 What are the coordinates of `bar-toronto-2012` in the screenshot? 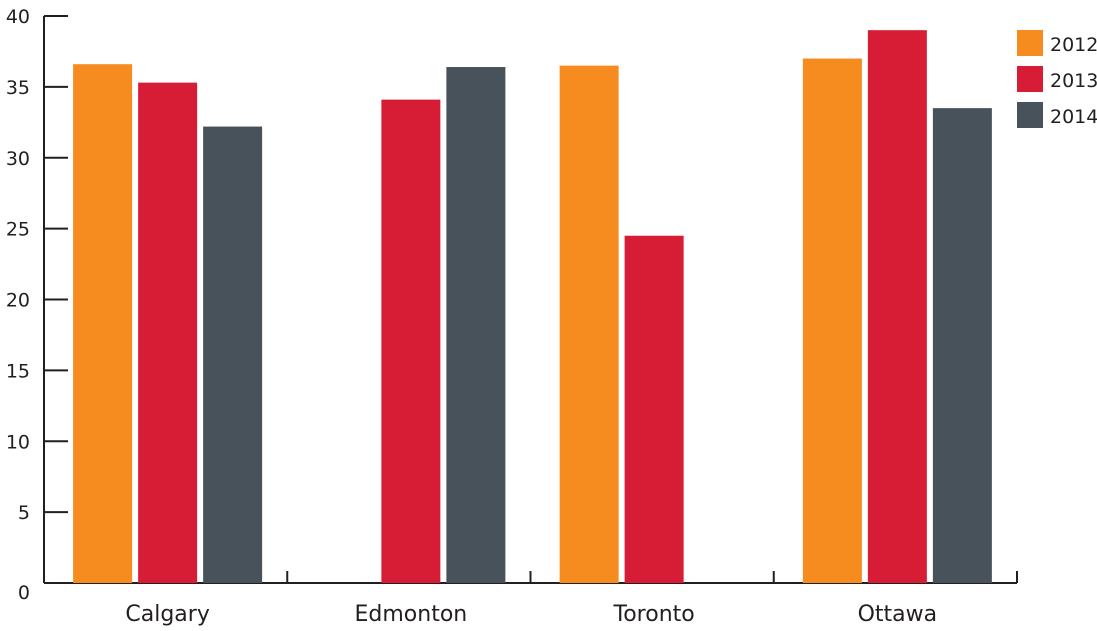 It's located at (589, 324).